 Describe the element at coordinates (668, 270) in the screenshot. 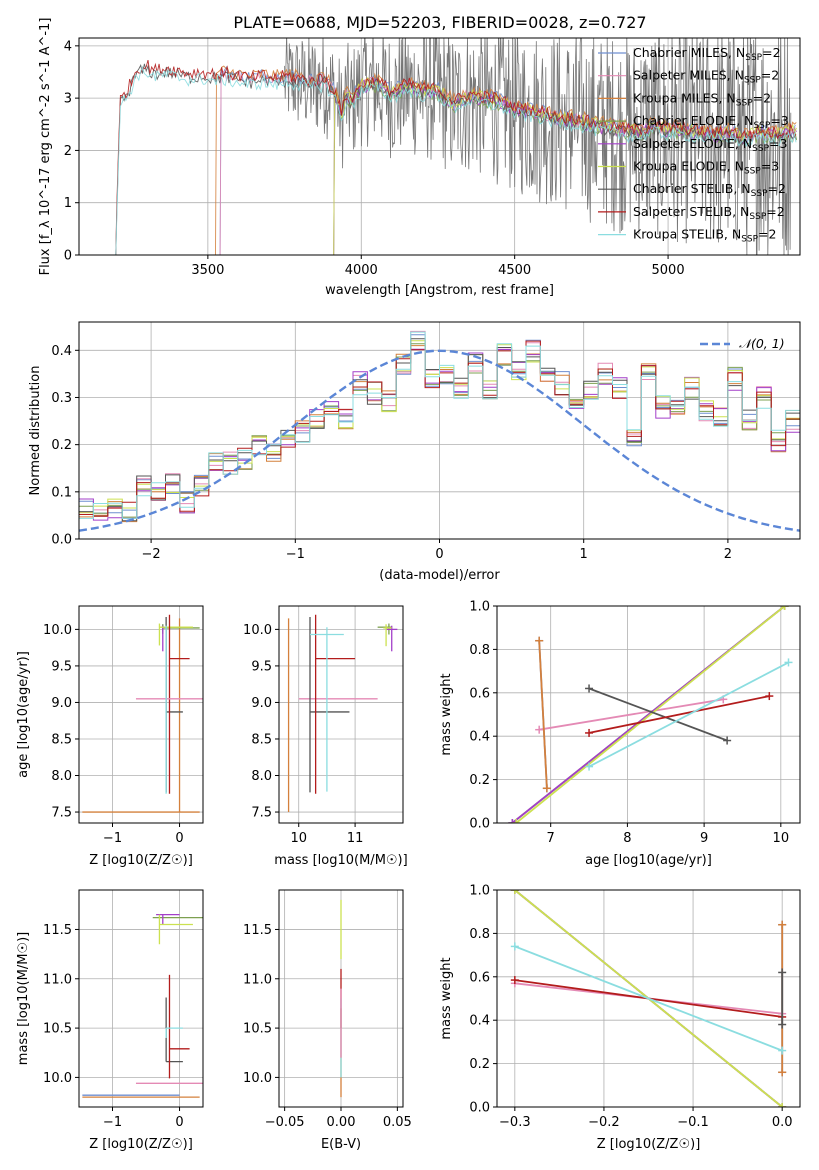

I see `x-tick-label: 5000` at that location.